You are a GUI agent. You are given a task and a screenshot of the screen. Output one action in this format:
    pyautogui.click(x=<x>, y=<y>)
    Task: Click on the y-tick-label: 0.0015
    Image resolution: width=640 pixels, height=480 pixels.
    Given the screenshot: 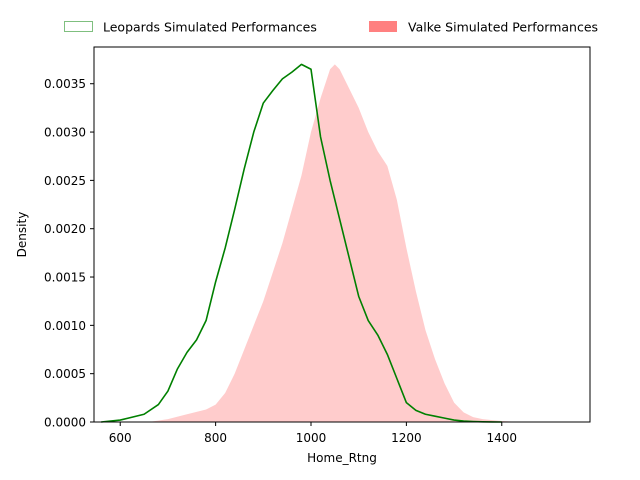 What is the action you would take?
    pyautogui.click(x=65, y=278)
    